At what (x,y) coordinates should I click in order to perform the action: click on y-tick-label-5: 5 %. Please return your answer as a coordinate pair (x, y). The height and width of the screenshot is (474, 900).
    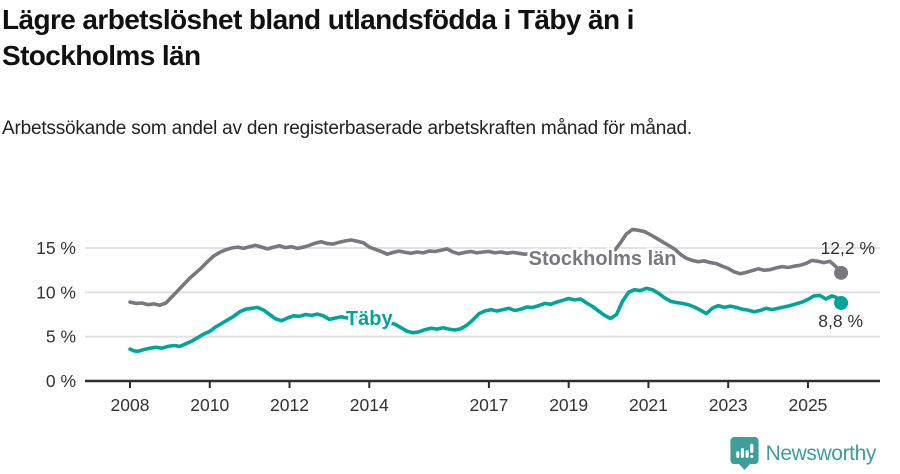
    Looking at the image, I should click on (61, 337).